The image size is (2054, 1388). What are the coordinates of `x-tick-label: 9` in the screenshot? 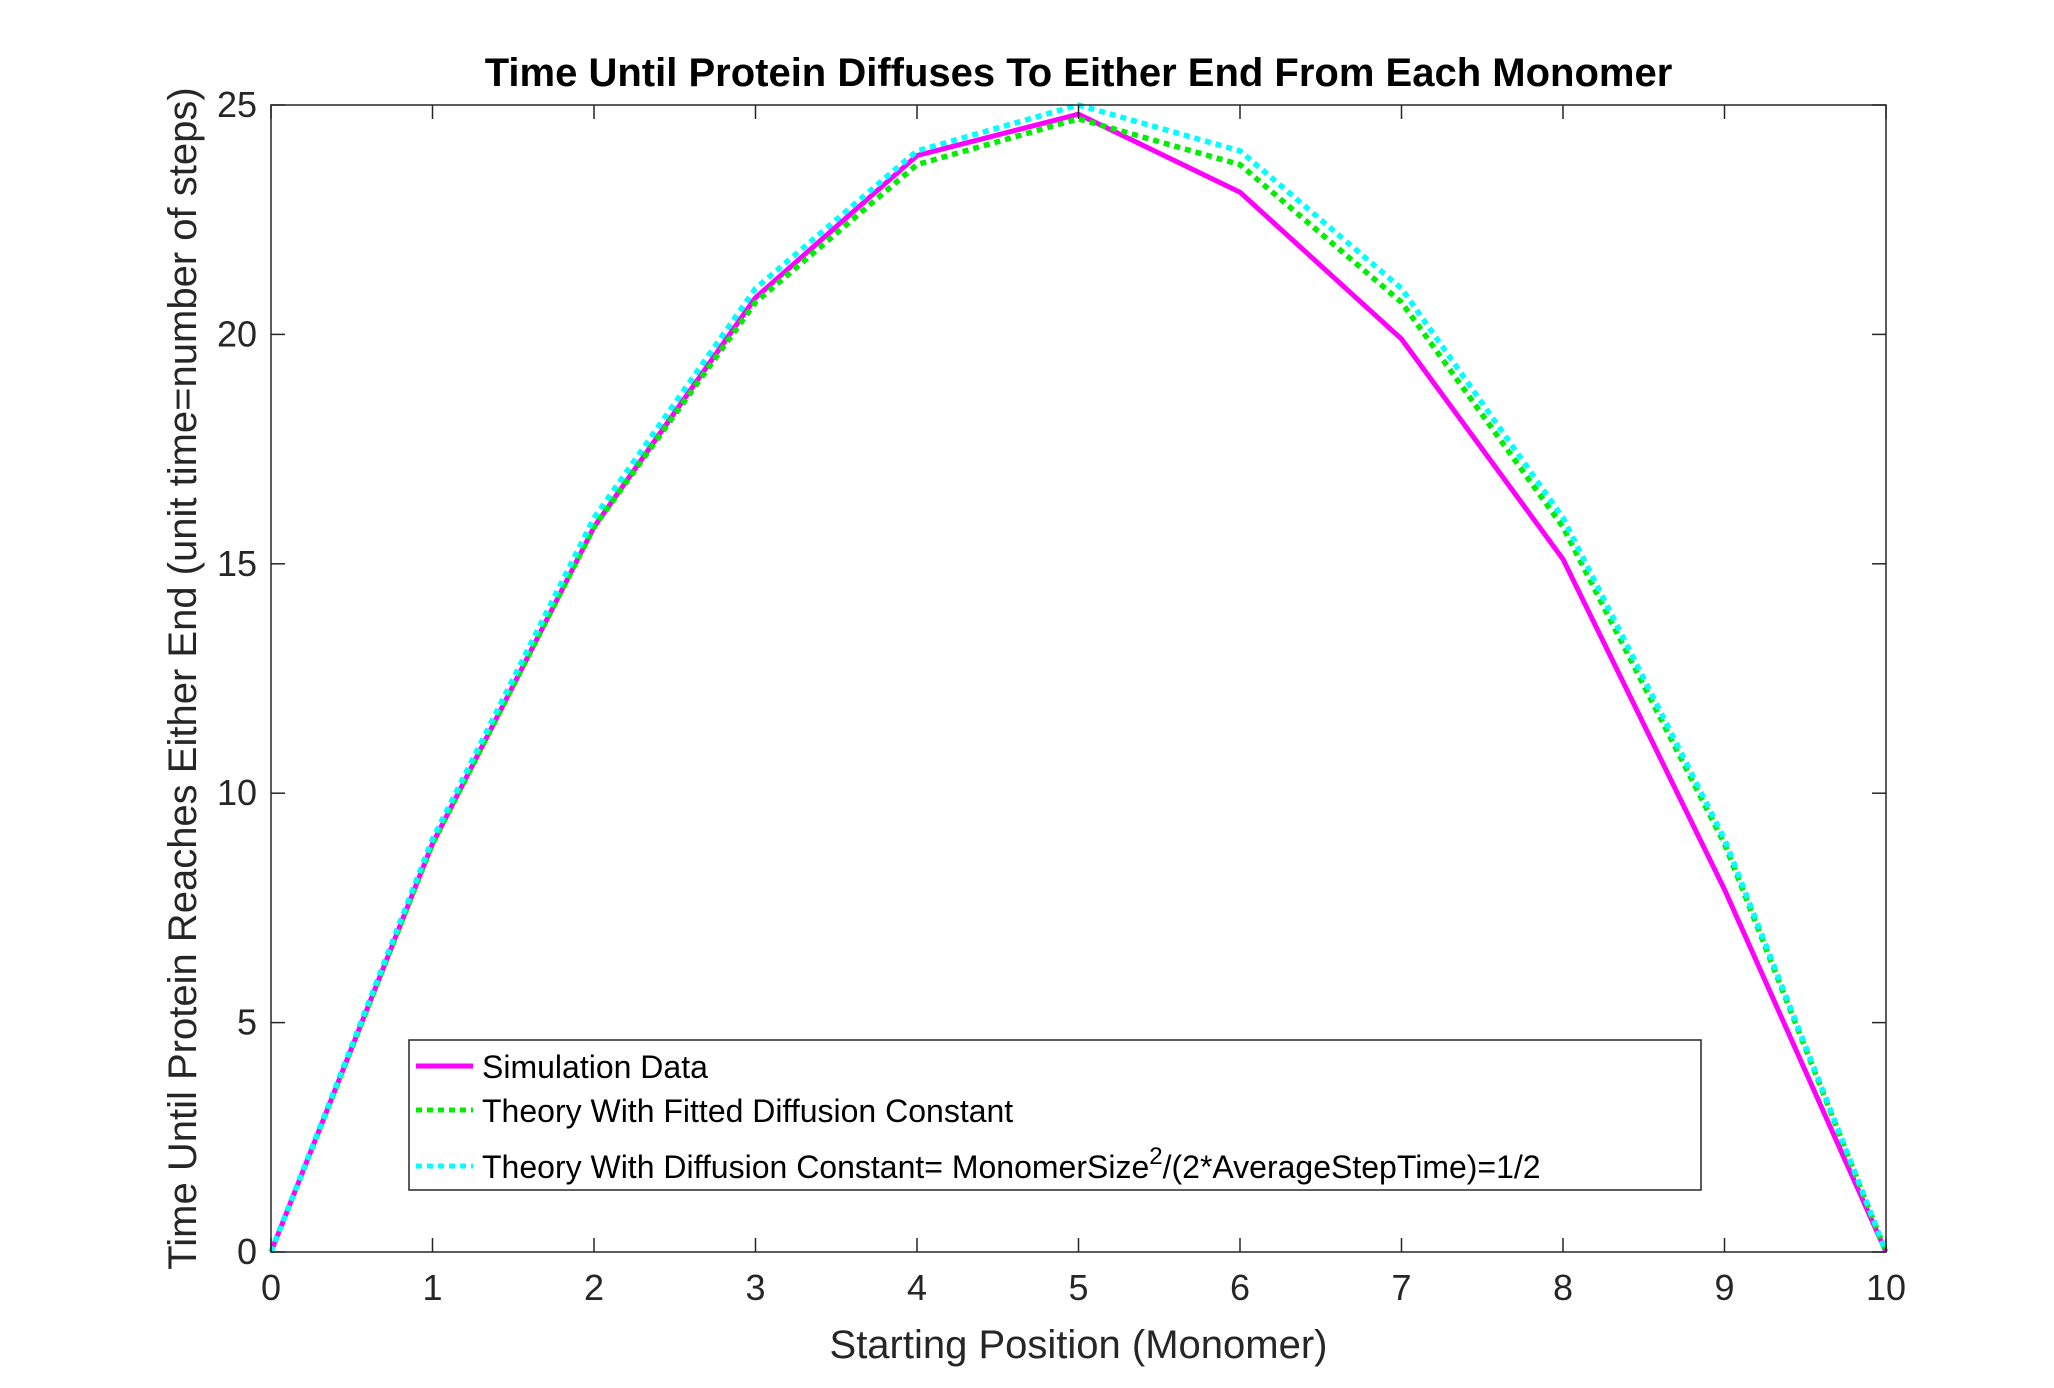 It's located at (1724, 1287).